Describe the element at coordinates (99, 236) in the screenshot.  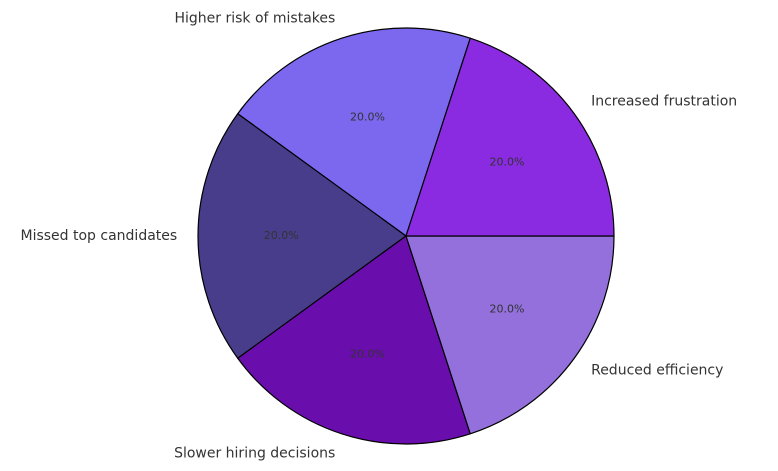
I see `slice-category-label: Missed top candidates` at that location.